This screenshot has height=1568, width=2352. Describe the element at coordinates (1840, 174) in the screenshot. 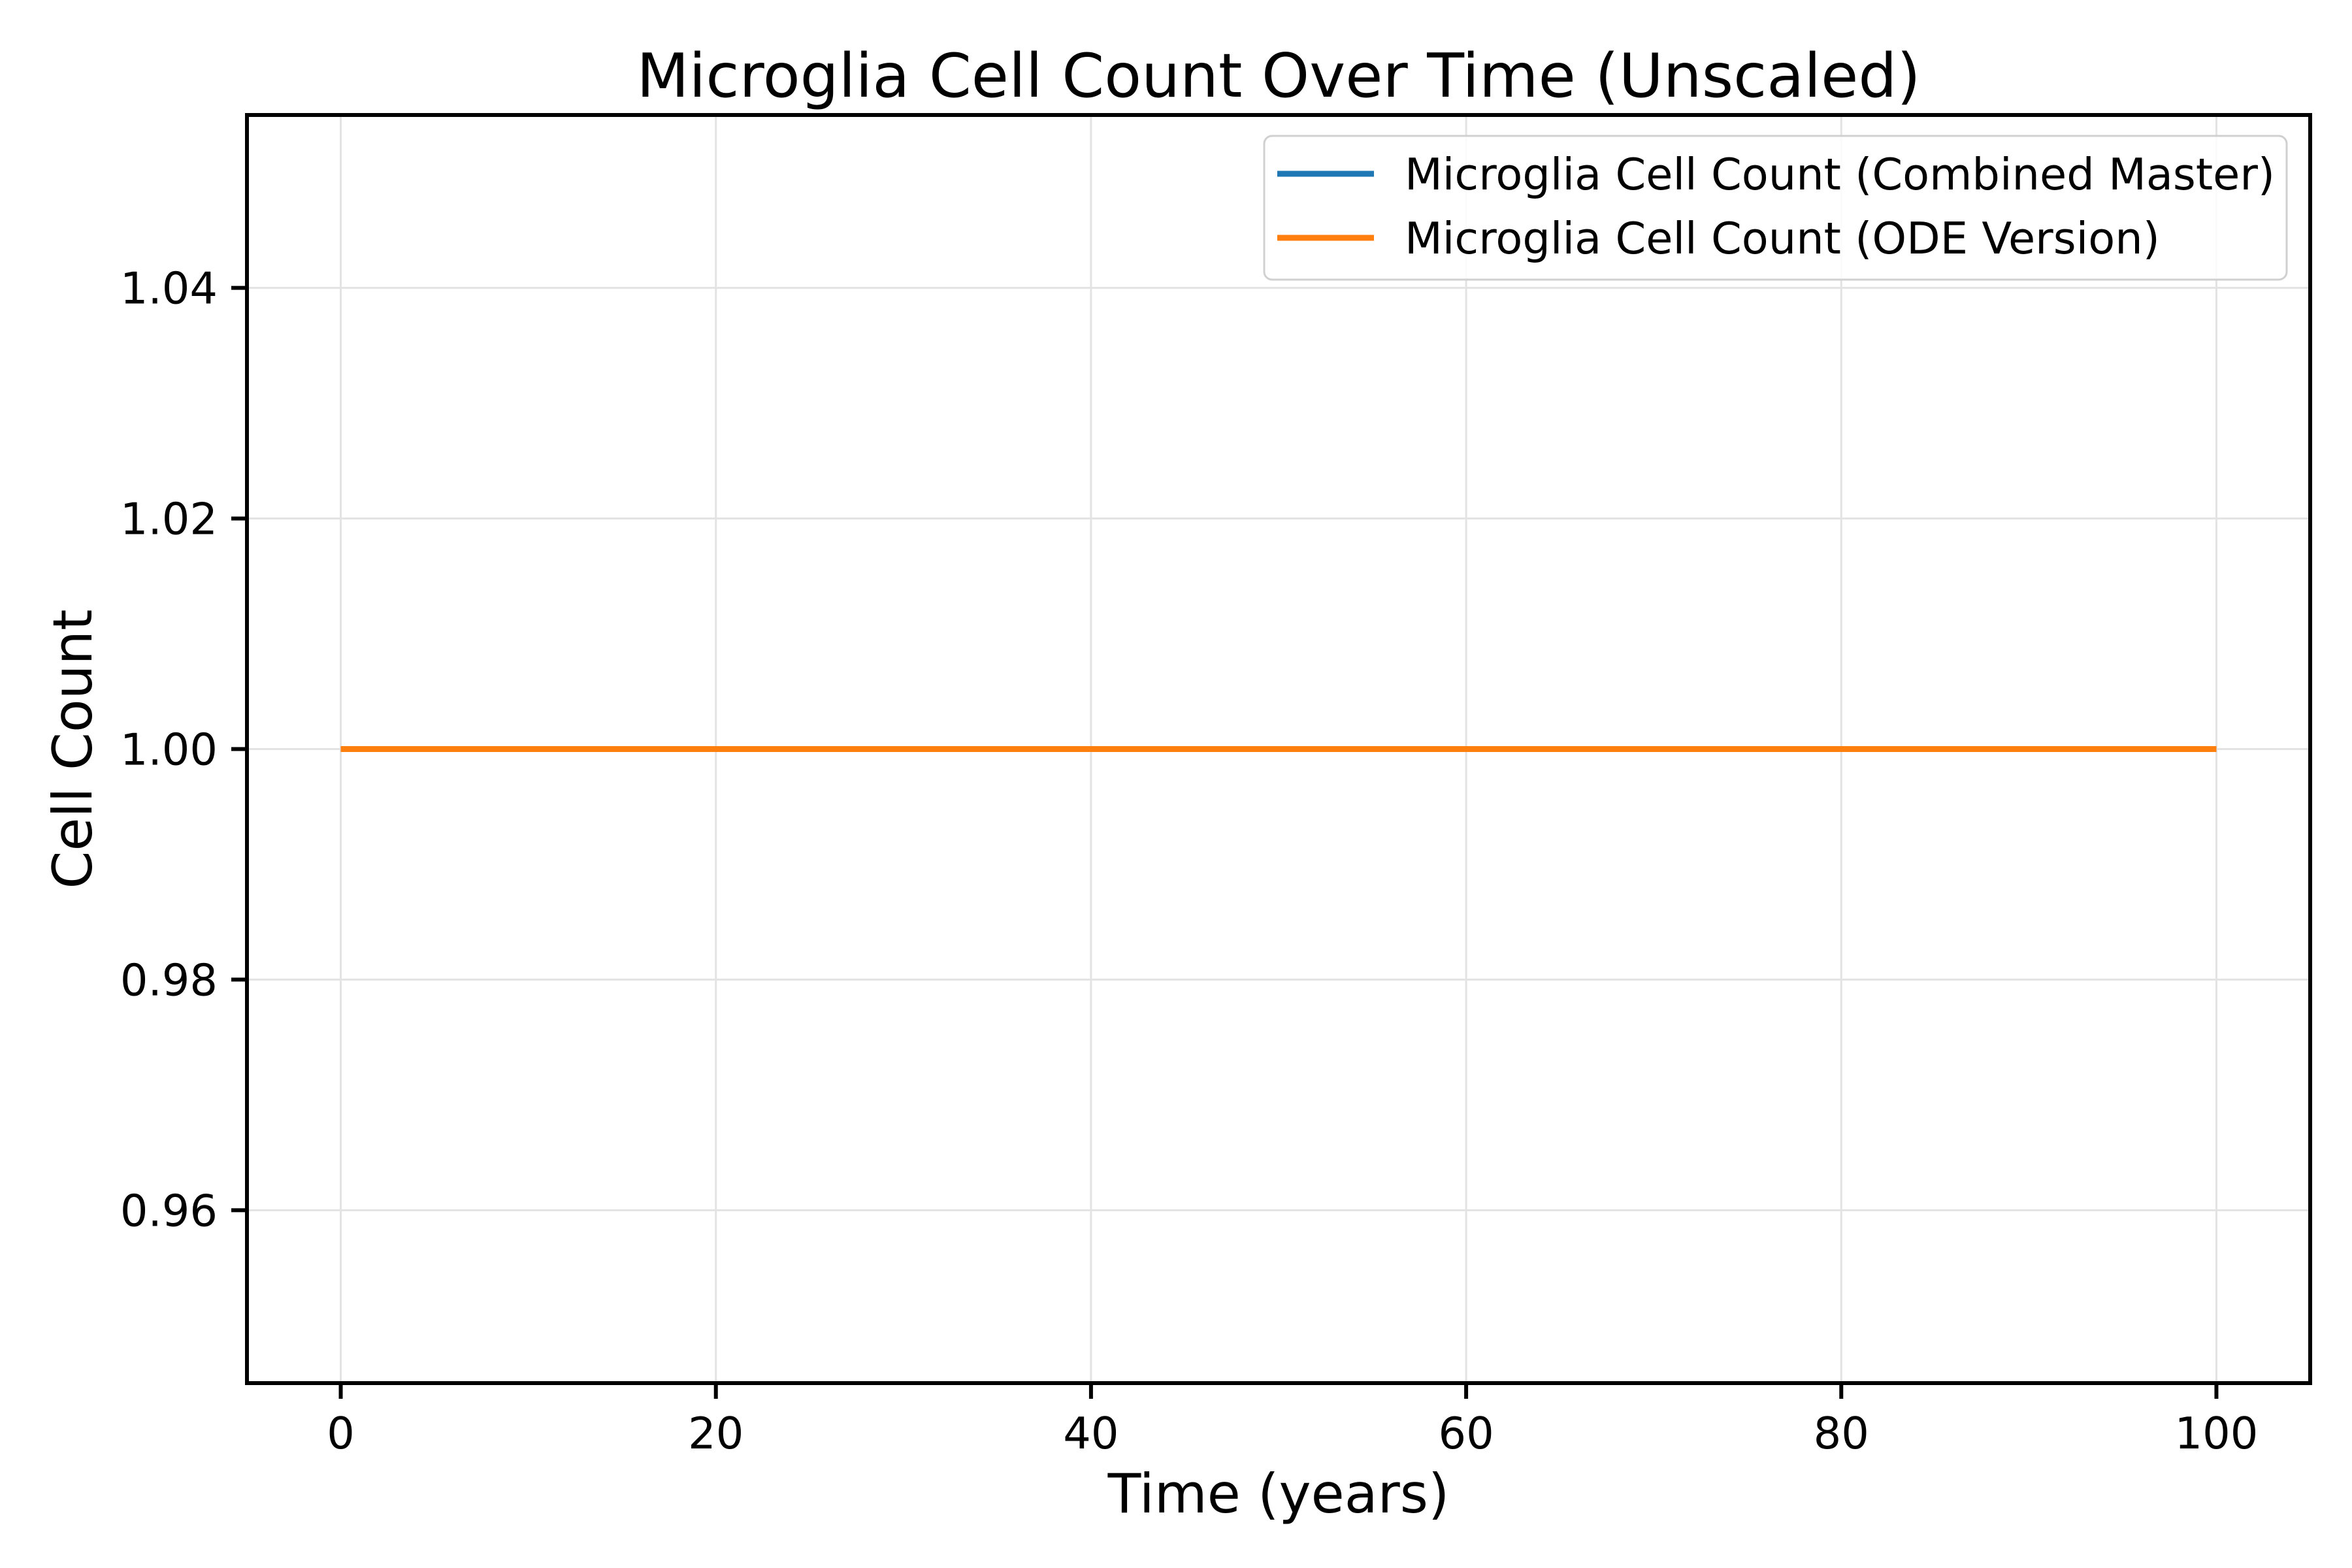

I see `legend-label: Microglia Cell Count (Combined Master)` at that location.